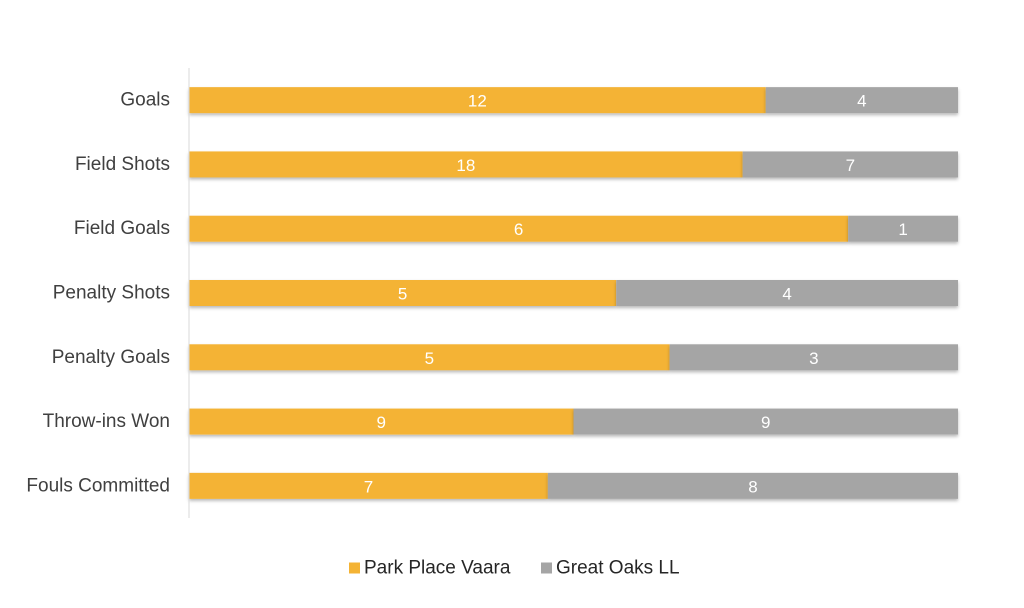 The height and width of the screenshot is (608, 1024). I want to click on data-label: 1, so click(902, 229).